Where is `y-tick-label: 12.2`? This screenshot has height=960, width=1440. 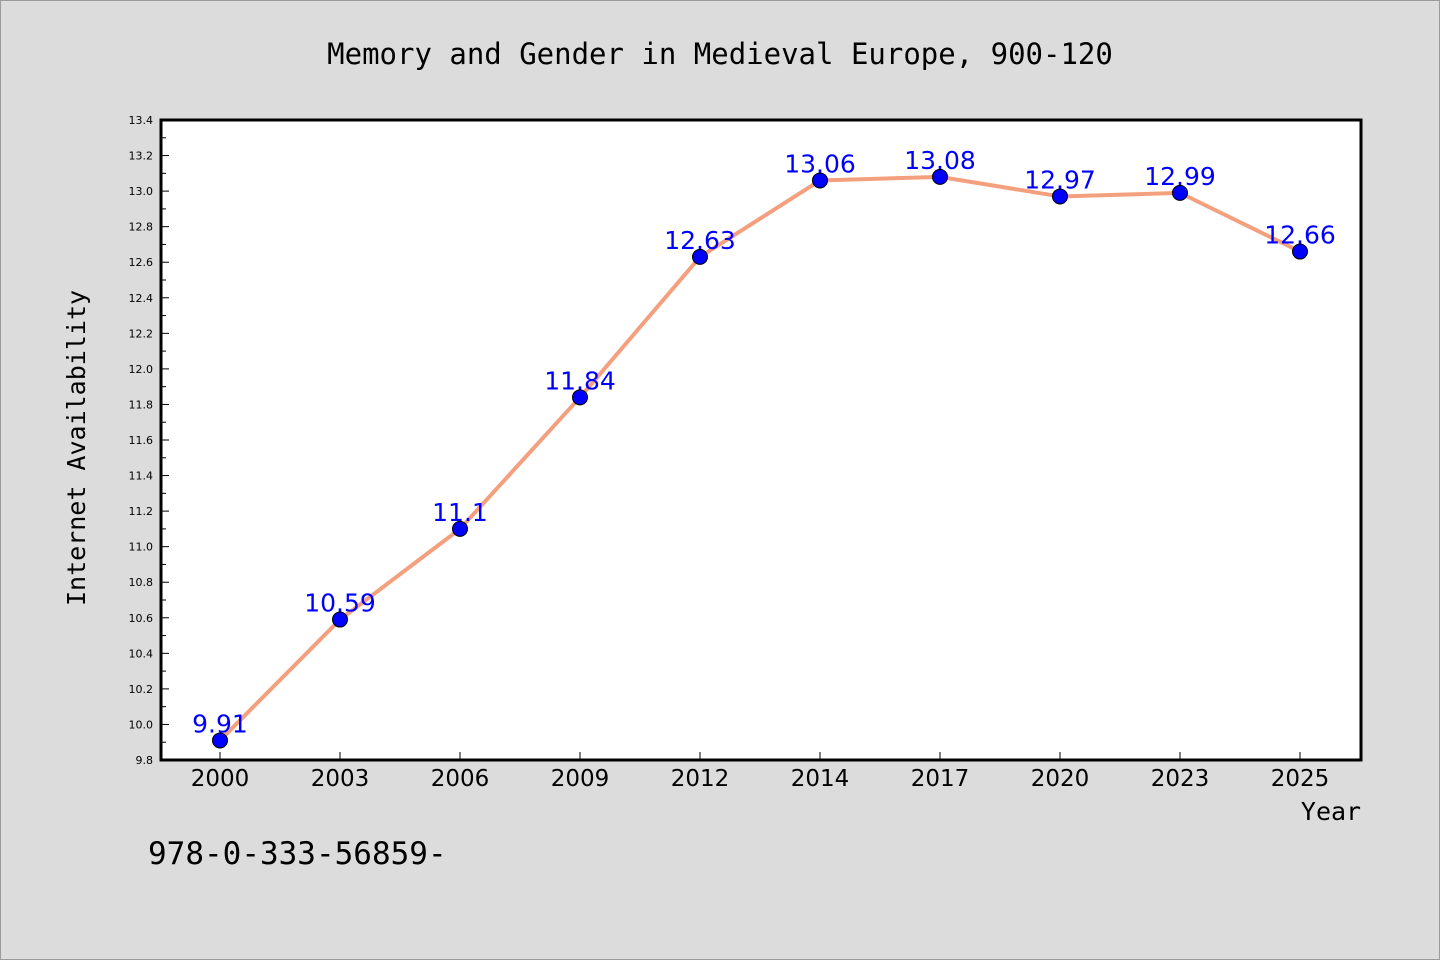 y-tick-label: 12.2 is located at coordinates (141, 333).